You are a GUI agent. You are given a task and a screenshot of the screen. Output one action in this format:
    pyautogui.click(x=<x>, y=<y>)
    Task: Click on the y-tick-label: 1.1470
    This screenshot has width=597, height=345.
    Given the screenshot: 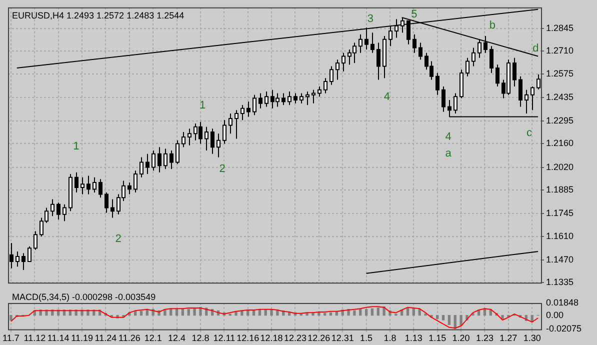 What is the action you would take?
    pyautogui.click(x=560, y=259)
    